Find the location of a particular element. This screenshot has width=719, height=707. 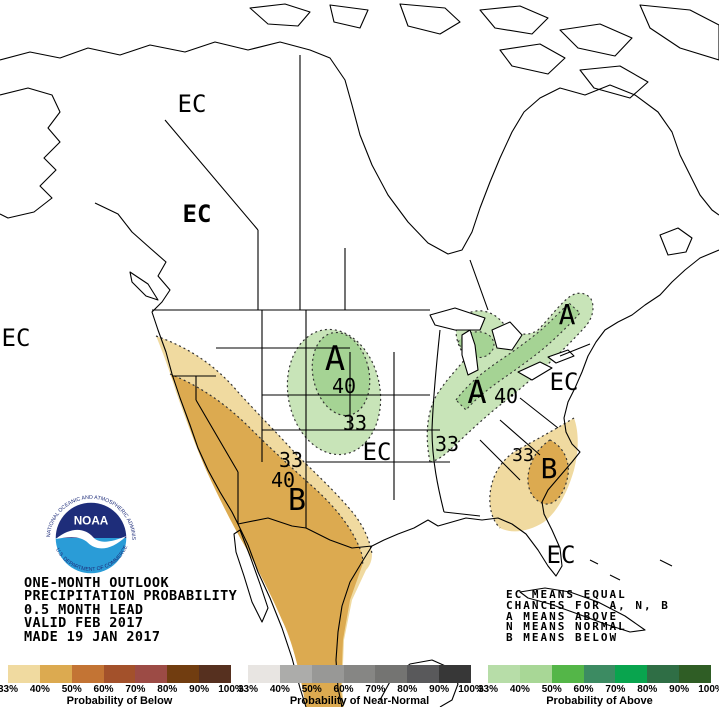

title-line: MADE 19 JAN 2017 is located at coordinates (92, 636).